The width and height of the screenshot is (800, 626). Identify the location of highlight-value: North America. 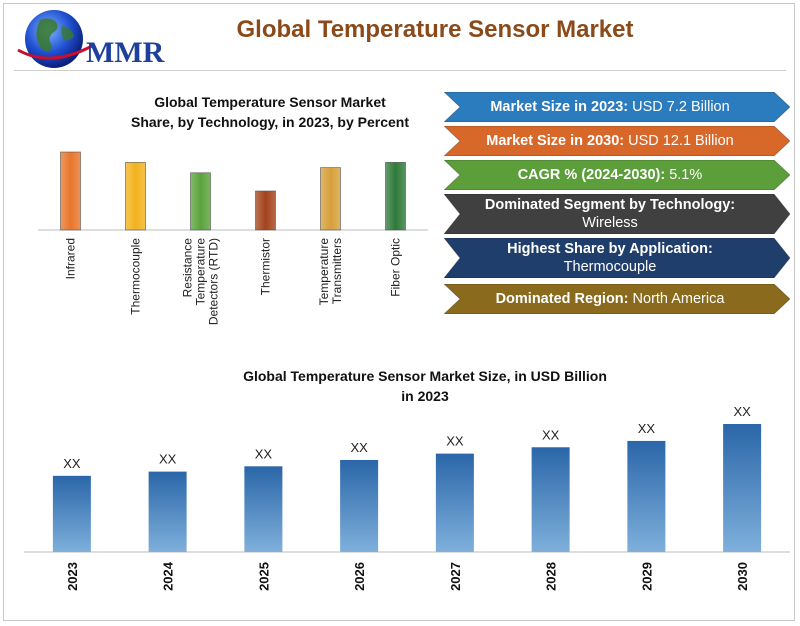
(676, 299).